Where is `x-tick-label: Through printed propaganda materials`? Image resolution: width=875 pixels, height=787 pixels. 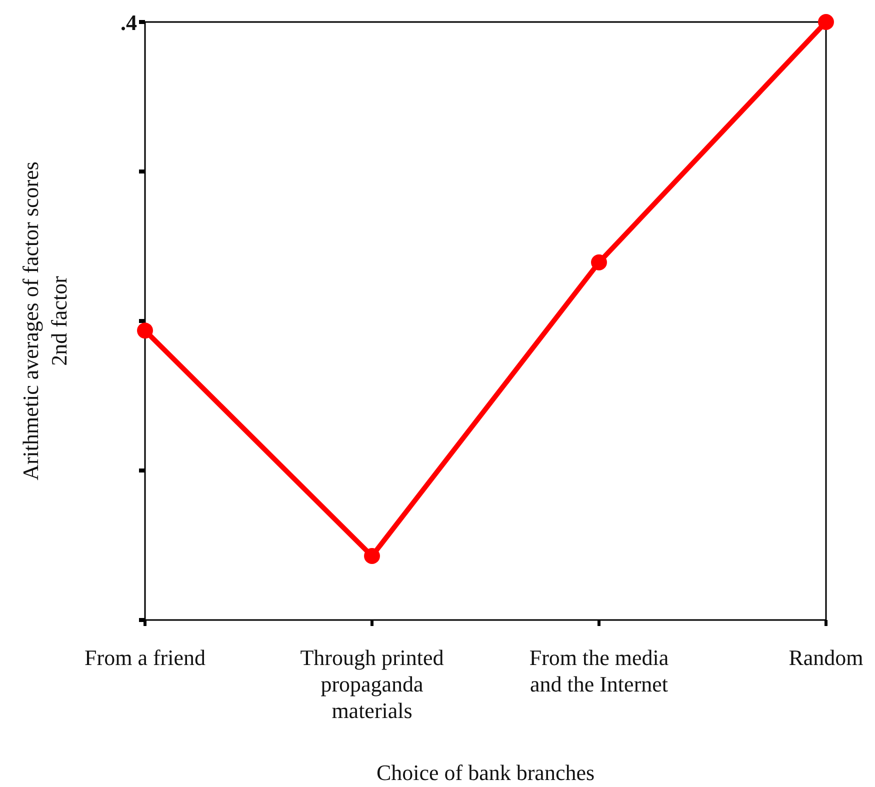 x-tick-label: Through printed propaganda materials is located at coordinates (372, 684).